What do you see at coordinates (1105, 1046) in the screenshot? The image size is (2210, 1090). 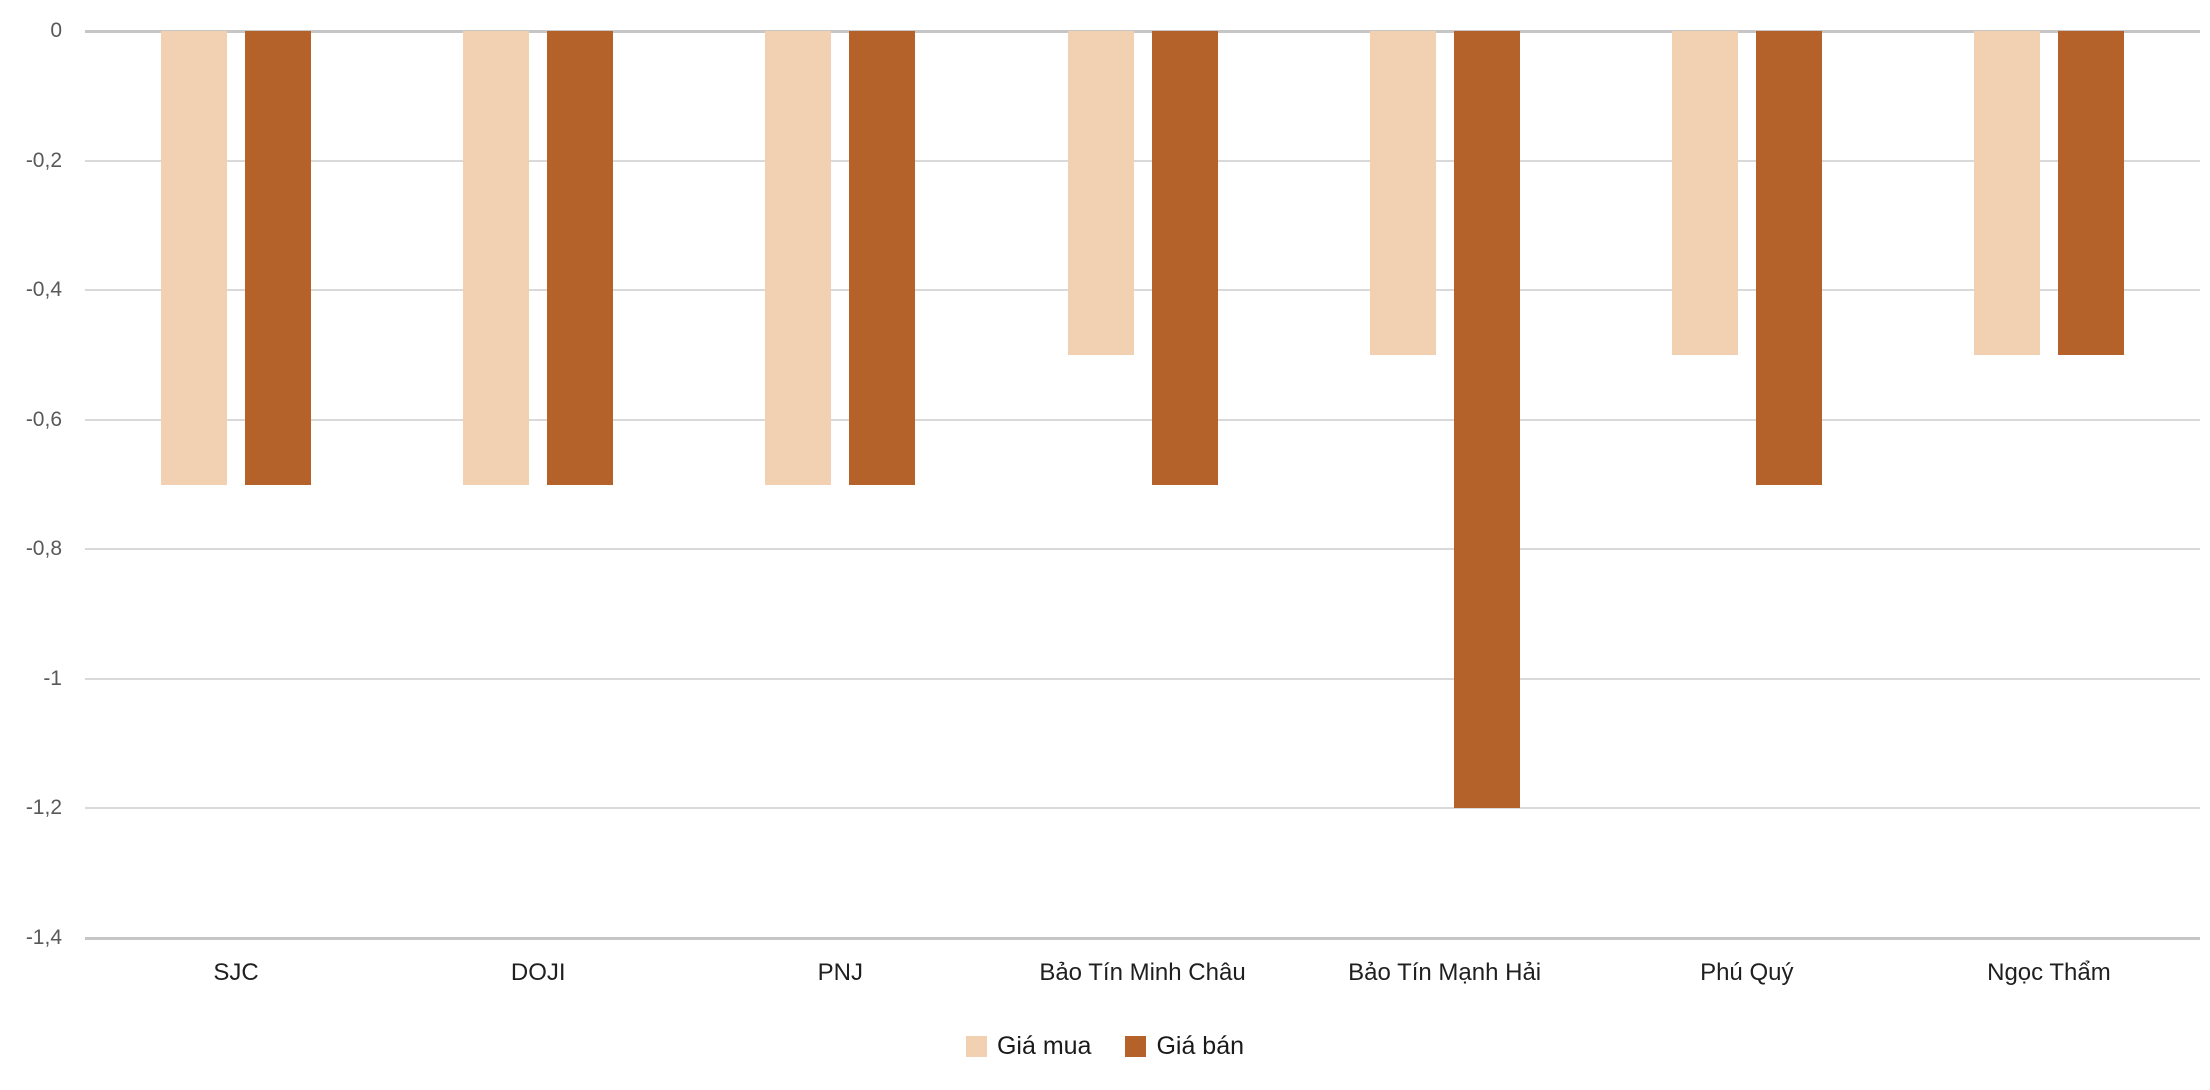 I see `chart-legend: Giá mua Giá bán` at bounding box center [1105, 1046].